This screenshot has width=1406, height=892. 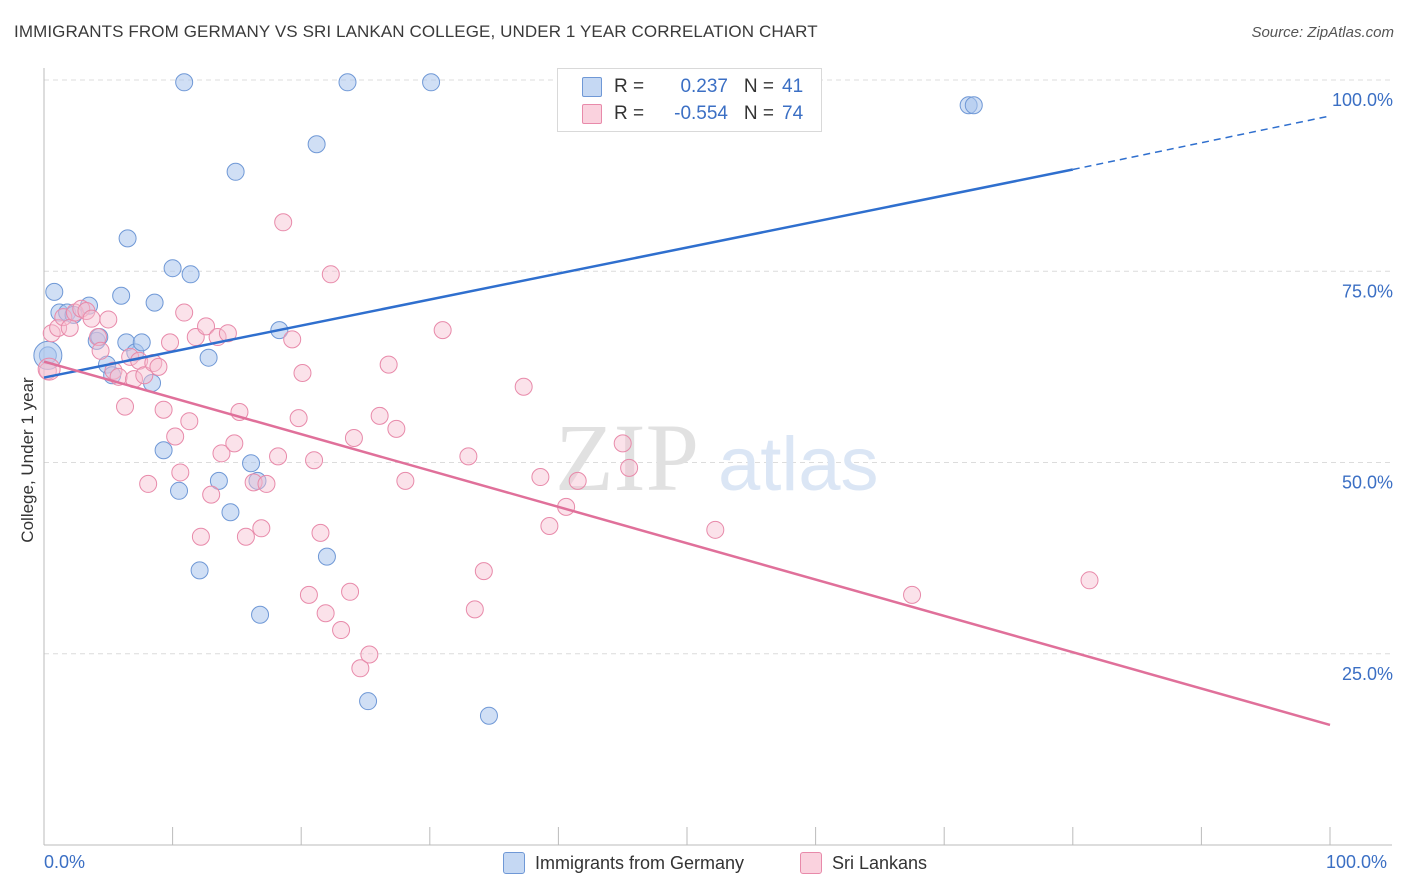 What do you see at coordinates (863, 863) in the screenshot?
I see `legend-item-srilankan: Sri Lankans` at bounding box center [863, 863].